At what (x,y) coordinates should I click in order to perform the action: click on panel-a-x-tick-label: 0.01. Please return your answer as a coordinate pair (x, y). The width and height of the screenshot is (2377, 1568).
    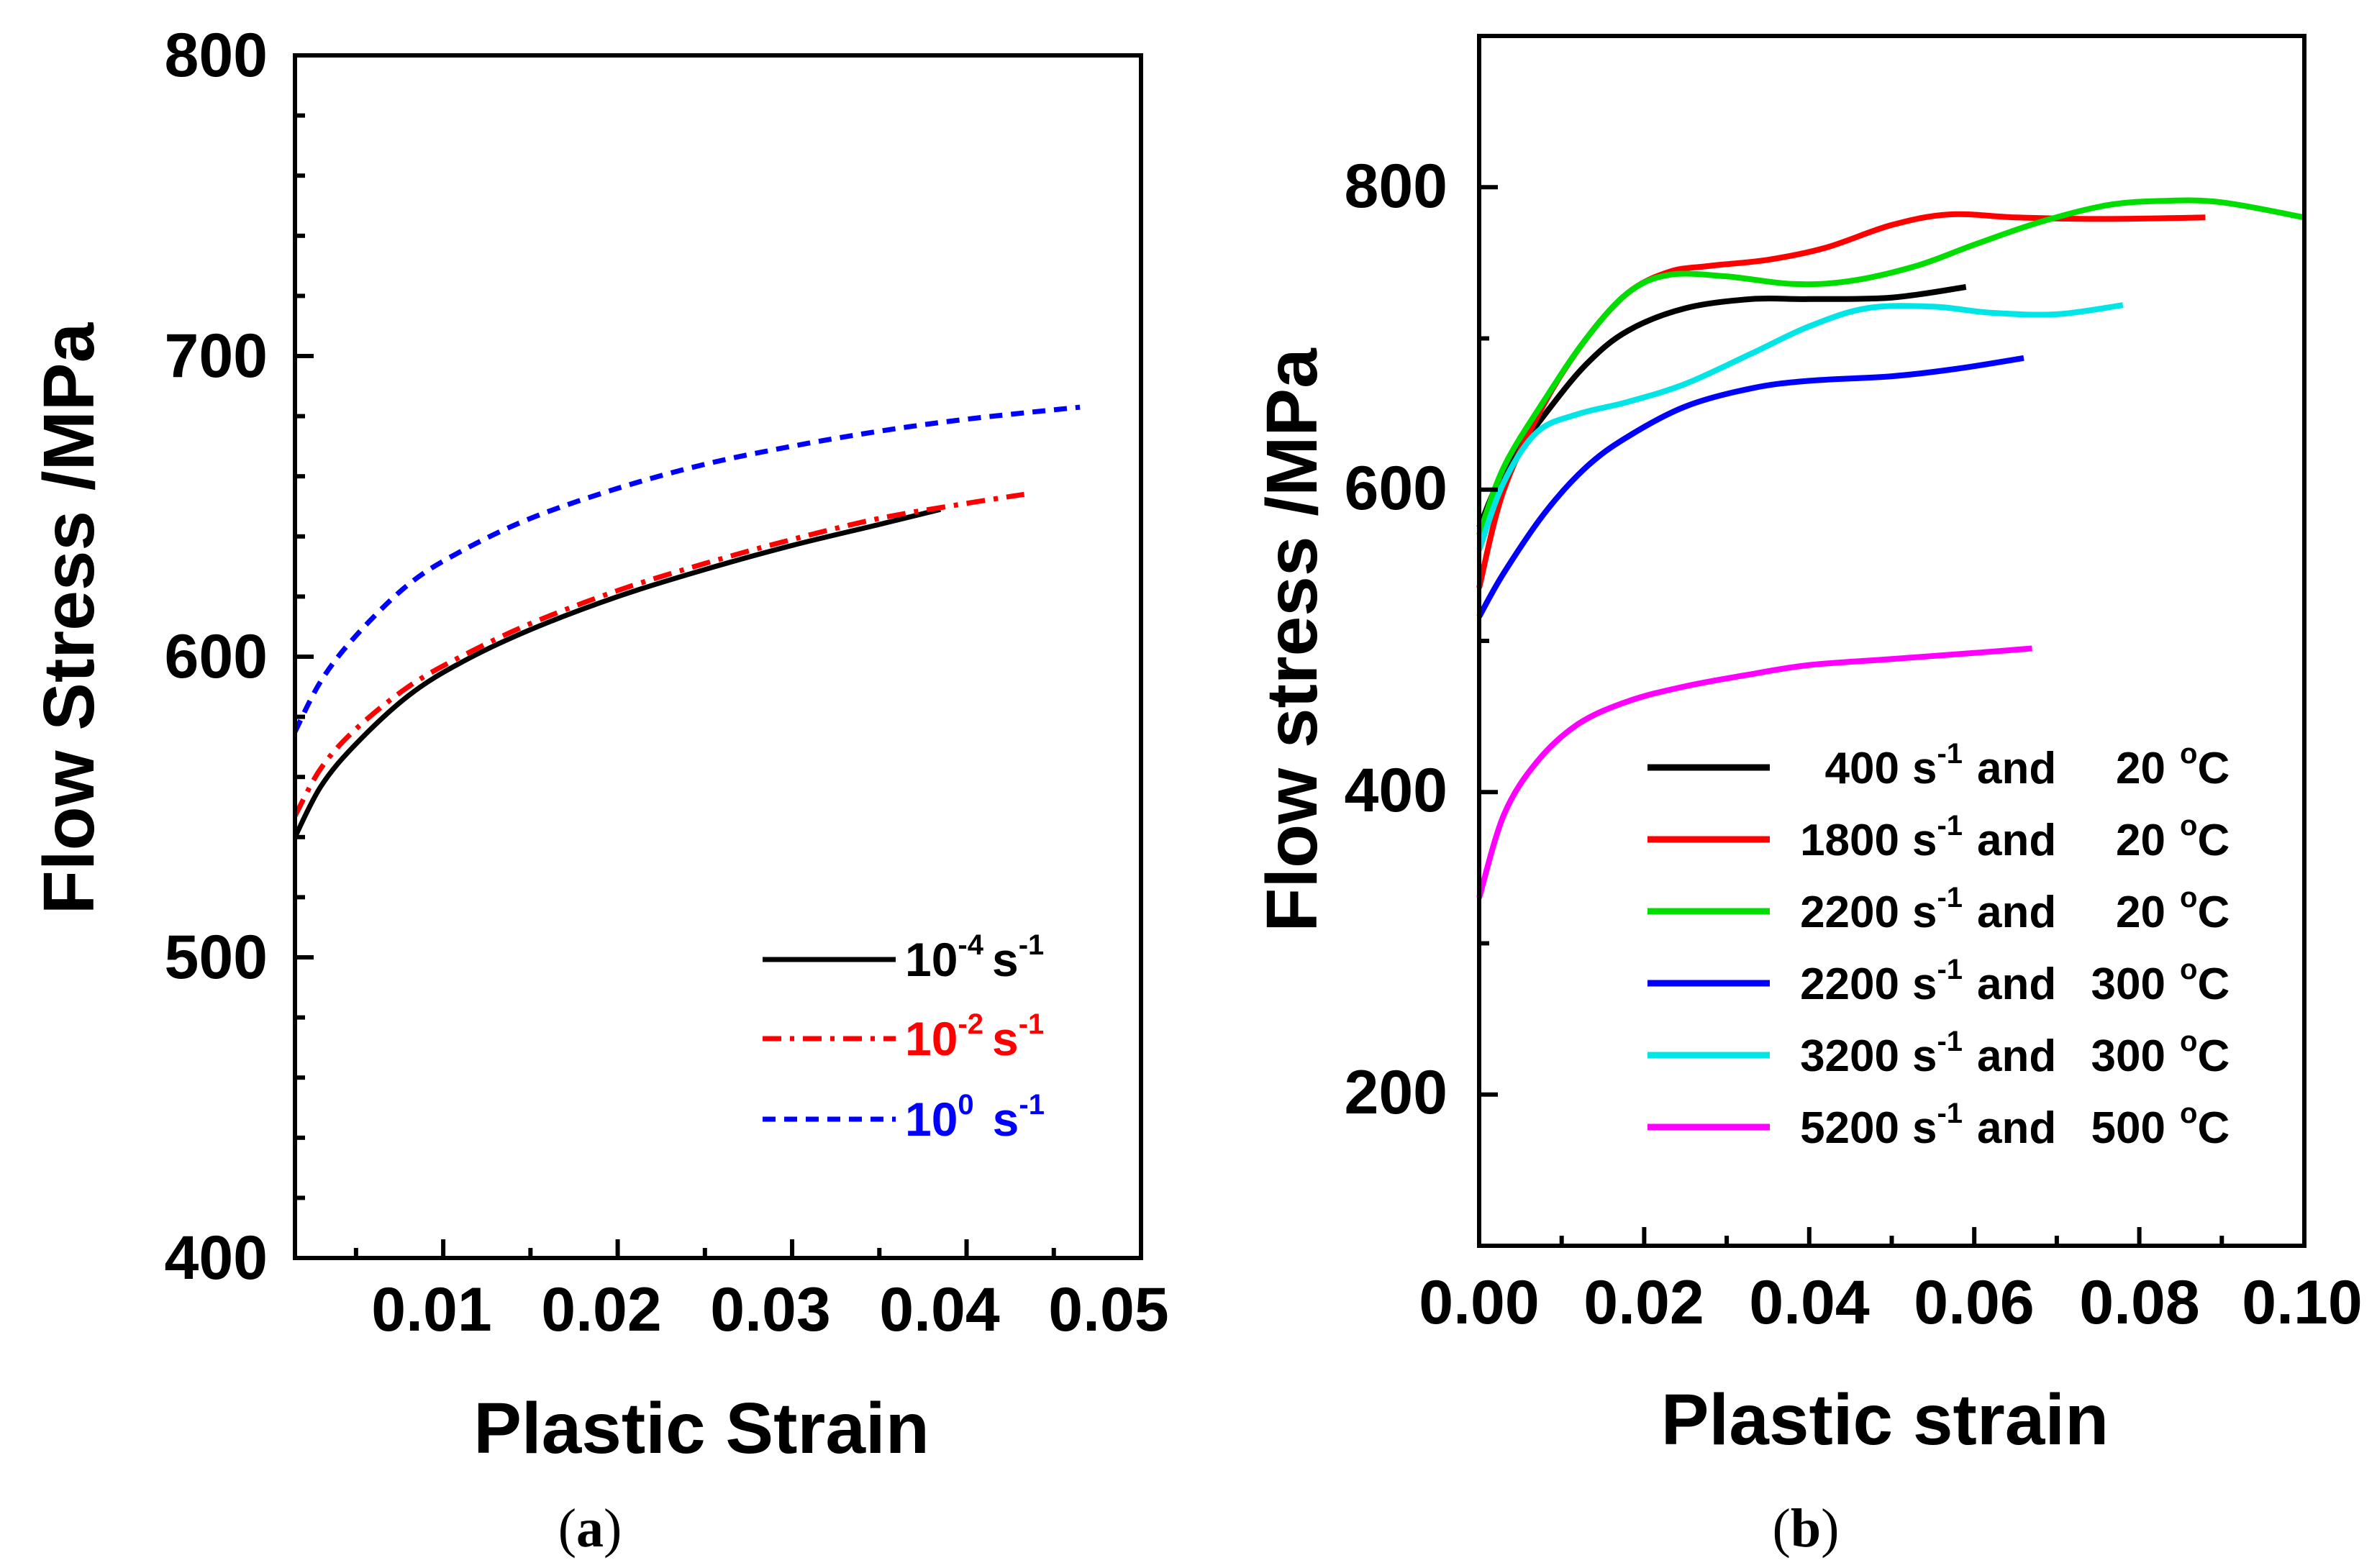
    Looking at the image, I should click on (431, 1309).